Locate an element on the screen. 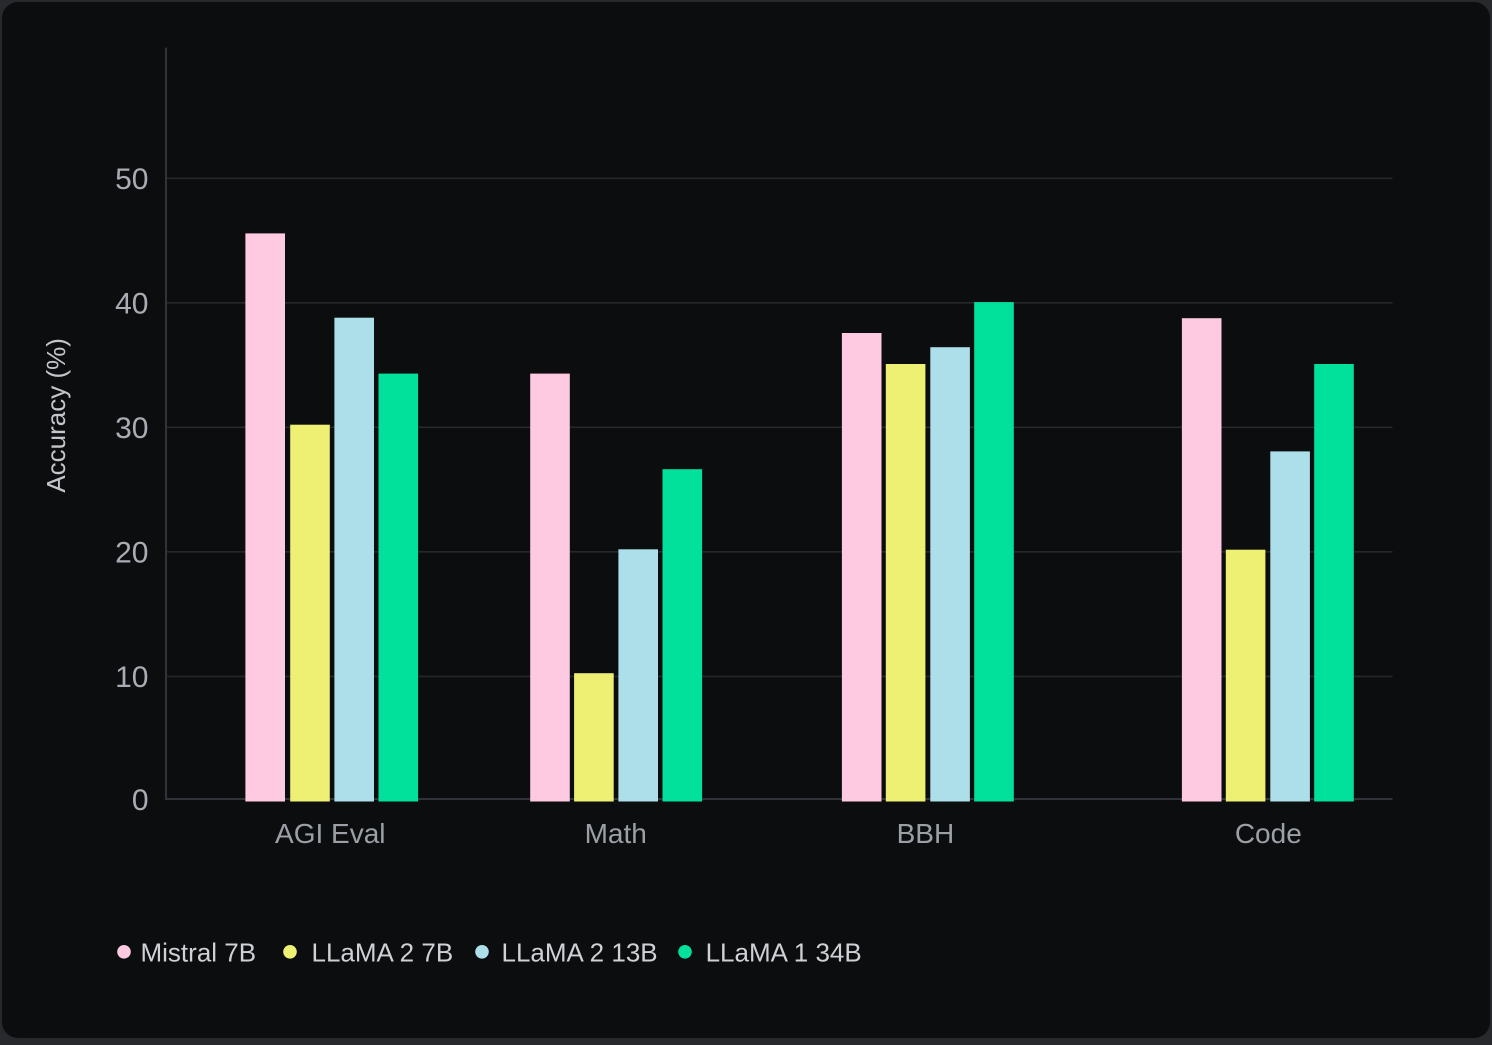 This screenshot has width=1492, height=1045. svg-text: 0 is located at coordinates (140, 800).